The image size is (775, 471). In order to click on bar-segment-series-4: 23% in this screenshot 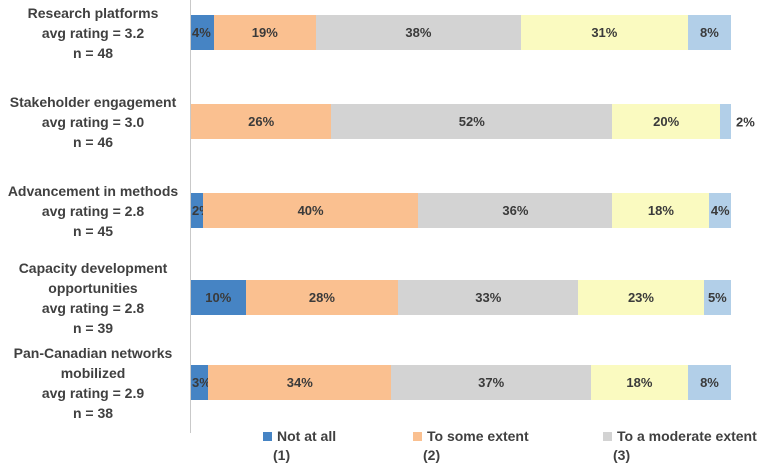, I will do `click(641, 297)`.